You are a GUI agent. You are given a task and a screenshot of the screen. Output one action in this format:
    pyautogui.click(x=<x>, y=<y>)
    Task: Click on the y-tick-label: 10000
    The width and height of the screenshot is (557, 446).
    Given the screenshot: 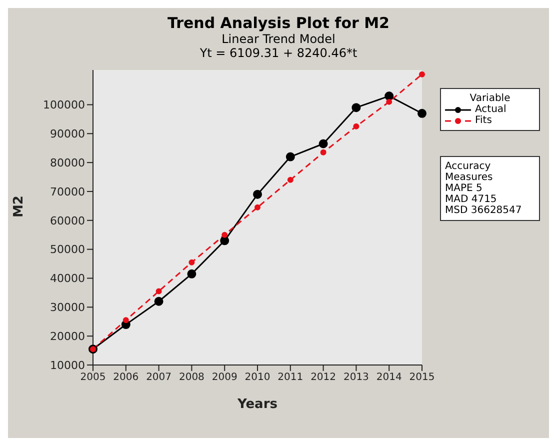 What is the action you would take?
    pyautogui.click(x=67, y=365)
    